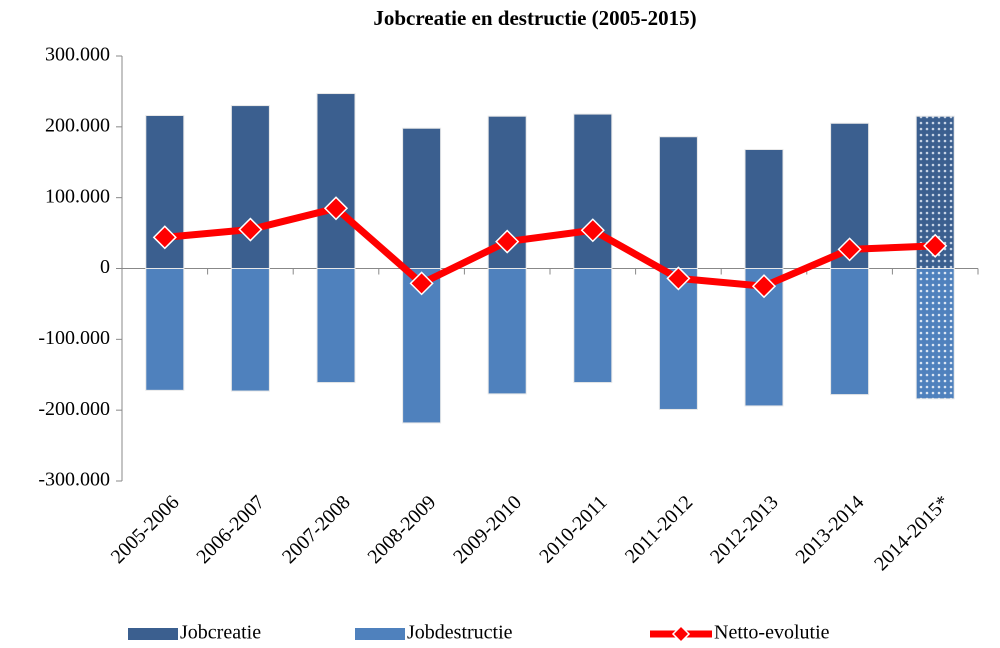 The width and height of the screenshot is (1000, 648). What do you see at coordinates (912, 533) in the screenshot?
I see `x-tick-label: 2014-2015*` at bounding box center [912, 533].